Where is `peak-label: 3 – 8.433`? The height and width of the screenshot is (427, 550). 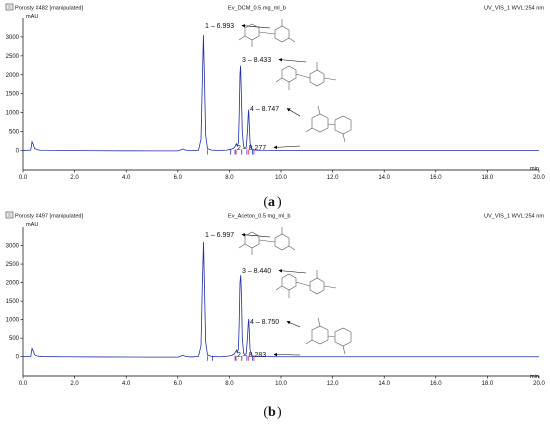
peak-label: 3 – 8.433 is located at coordinates (256, 60).